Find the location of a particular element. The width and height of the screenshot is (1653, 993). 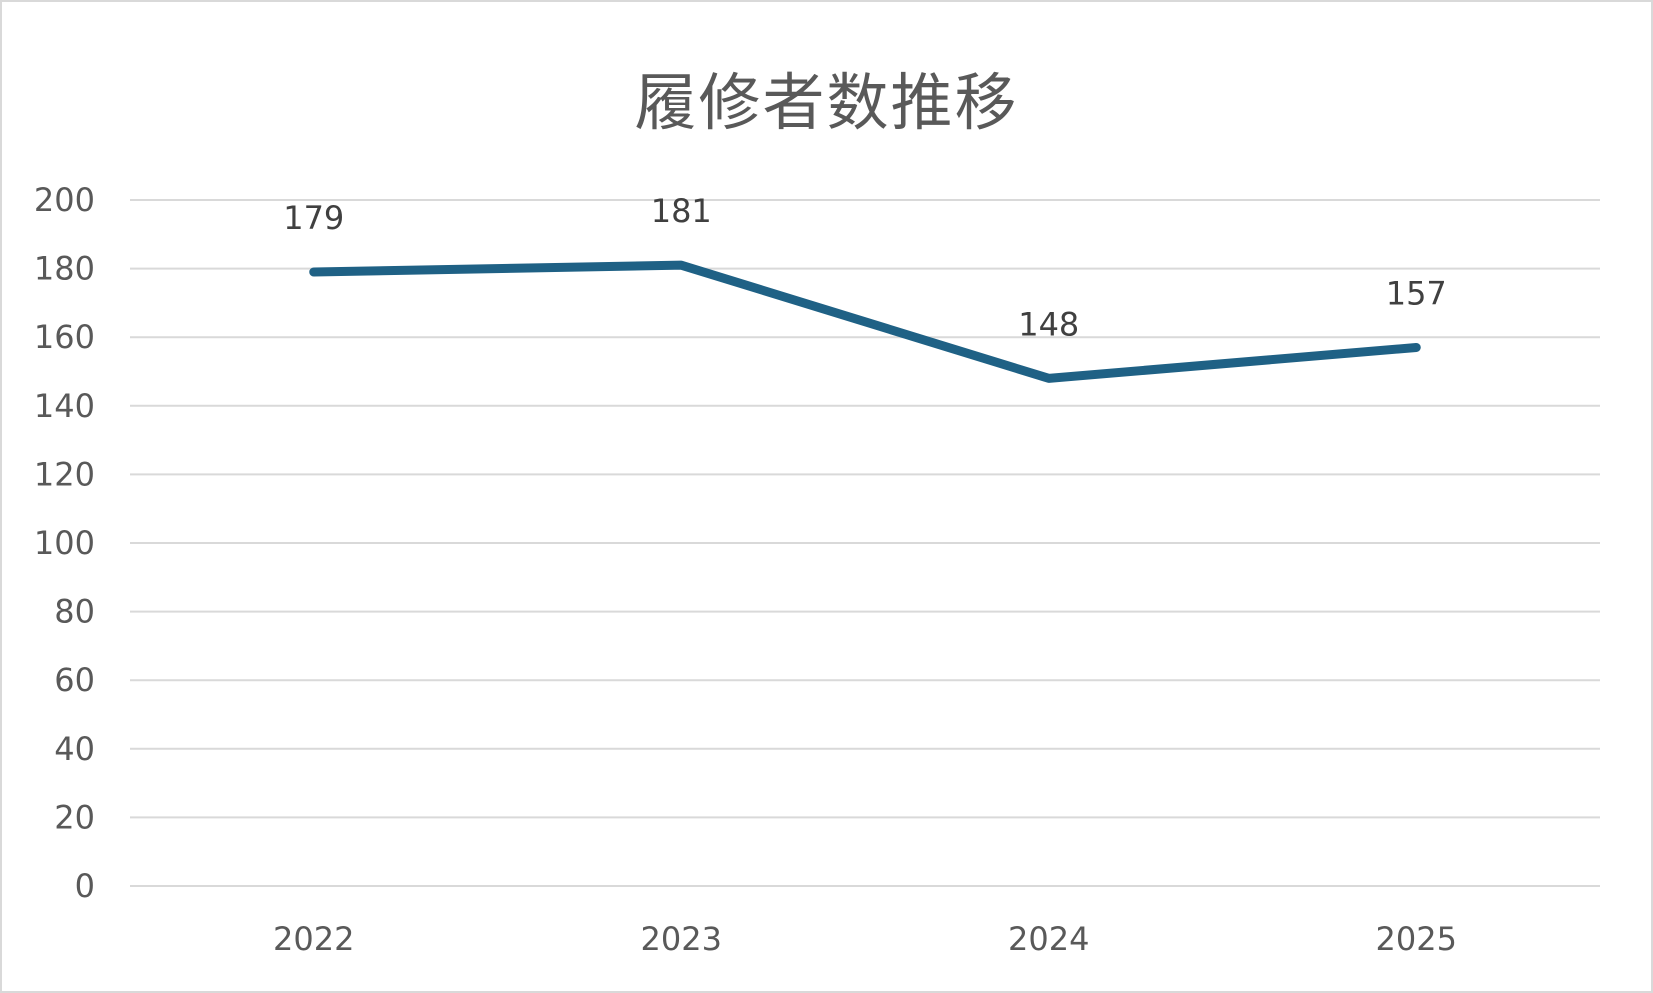

y-tick-label: 40 is located at coordinates (74, 749).